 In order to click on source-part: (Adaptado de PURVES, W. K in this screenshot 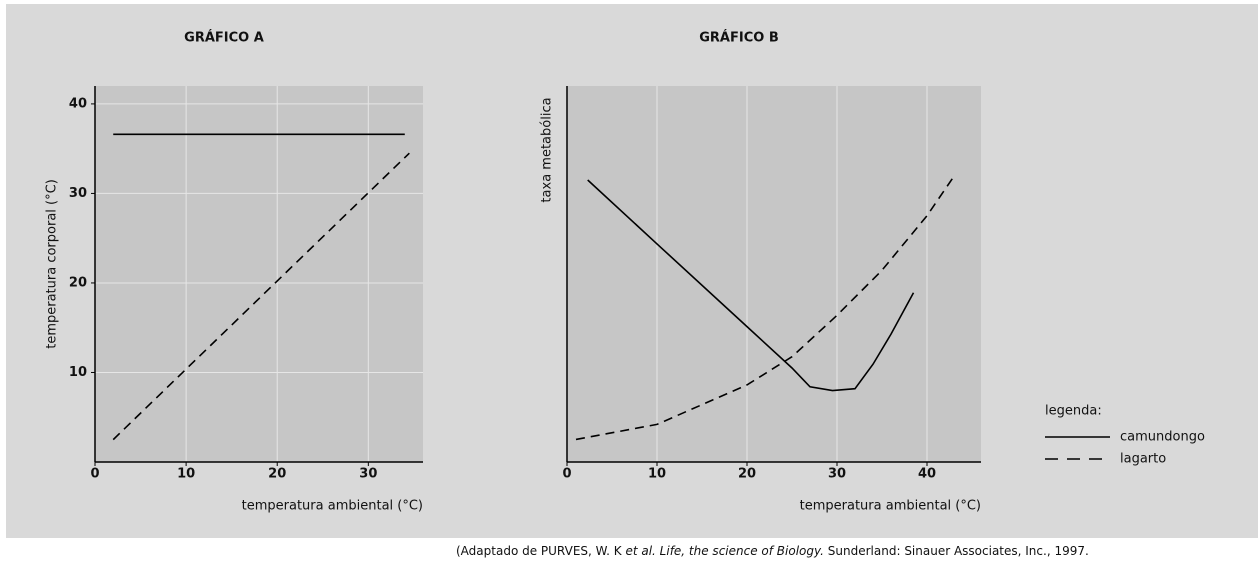, I will do `click(540, 551)`.